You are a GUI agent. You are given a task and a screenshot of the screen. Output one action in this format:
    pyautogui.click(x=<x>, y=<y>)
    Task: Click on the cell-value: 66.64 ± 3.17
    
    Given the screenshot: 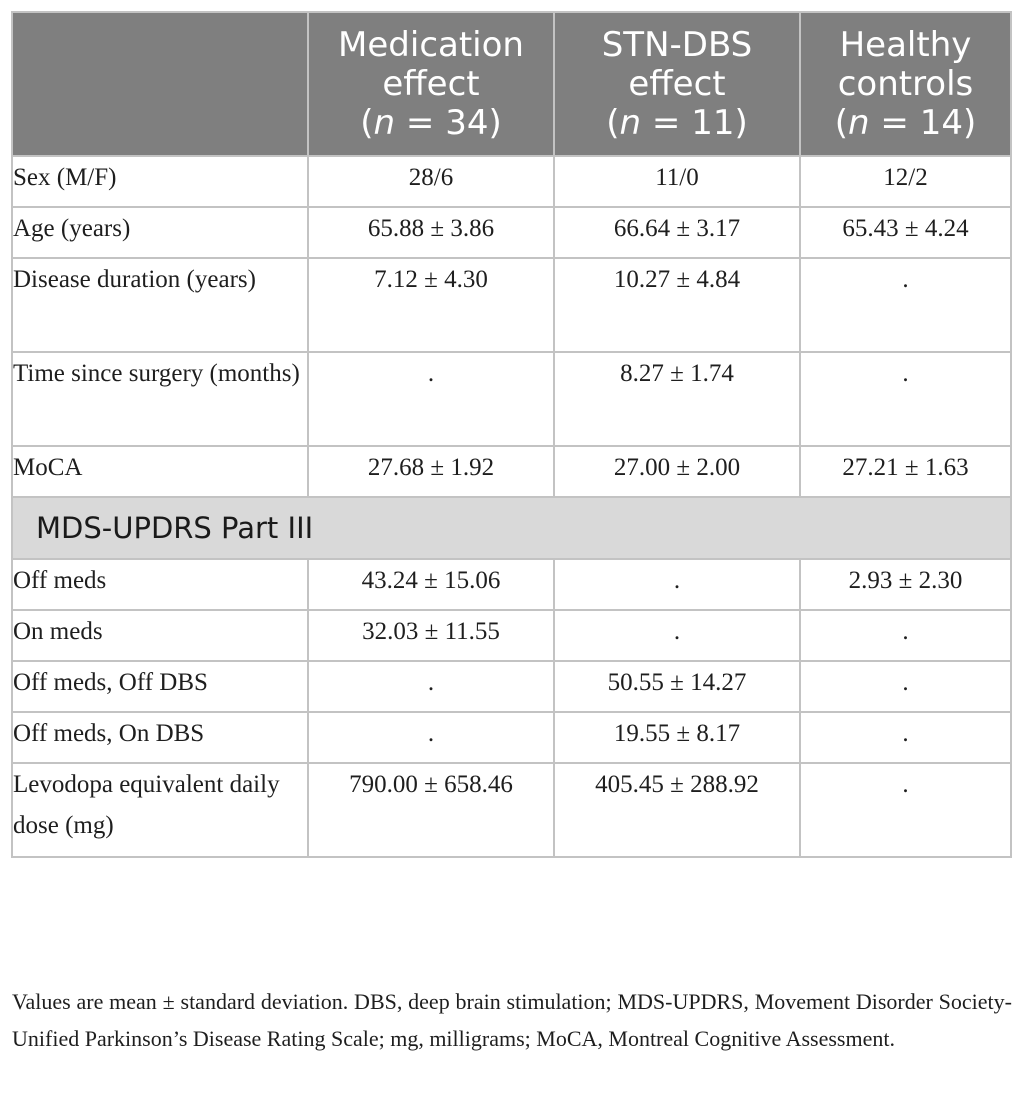 What is the action you would take?
    pyautogui.click(x=677, y=232)
    